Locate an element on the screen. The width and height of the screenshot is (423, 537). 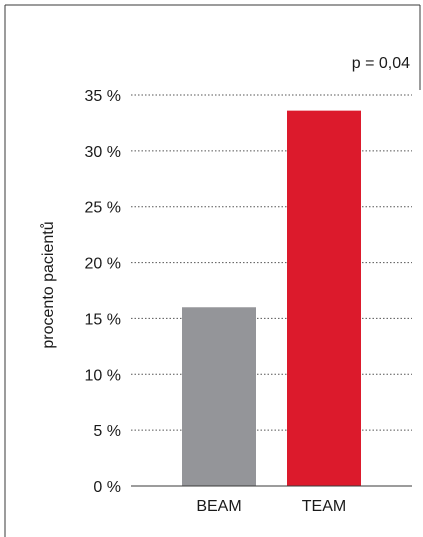
y-tick-label: 35 % is located at coordinates (103, 96).